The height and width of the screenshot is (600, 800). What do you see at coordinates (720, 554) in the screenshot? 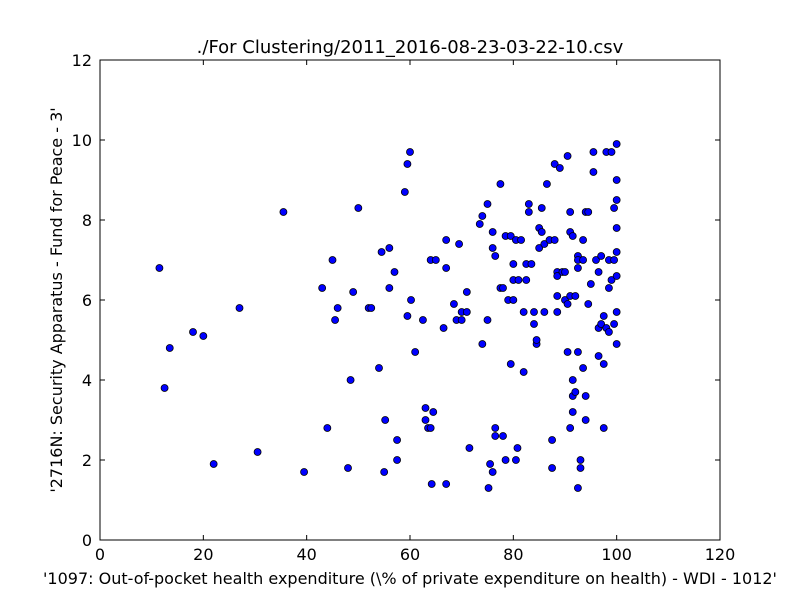
I see `x-tick-label: 120` at bounding box center [720, 554].